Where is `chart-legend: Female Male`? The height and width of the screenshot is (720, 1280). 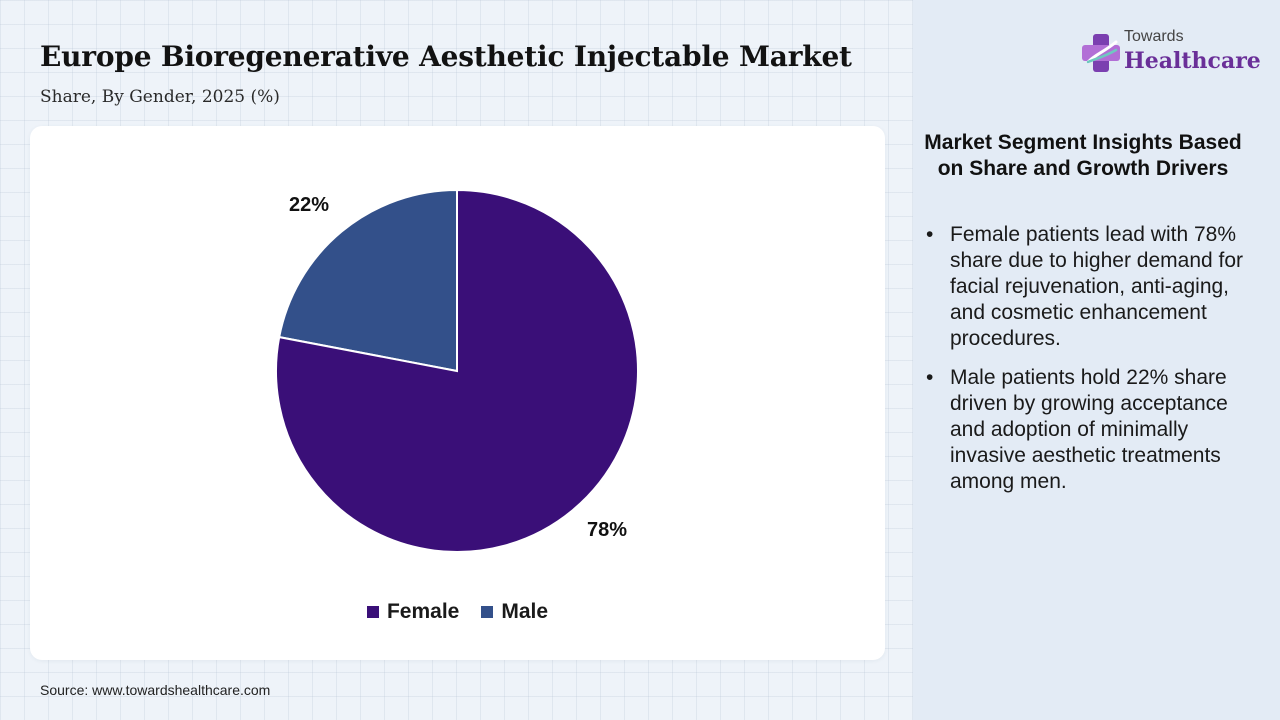
chart-legend: Female Male is located at coordinates (457, 612).